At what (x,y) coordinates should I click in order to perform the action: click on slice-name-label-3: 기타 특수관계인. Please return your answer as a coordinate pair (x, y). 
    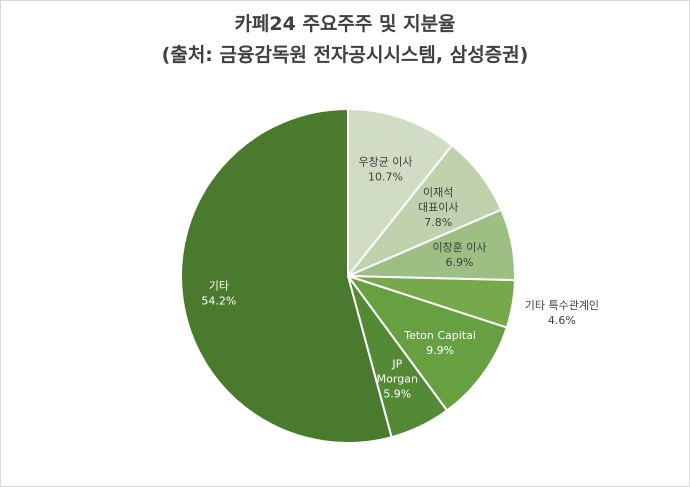
    Looking at the image, I should click on (562, 305).